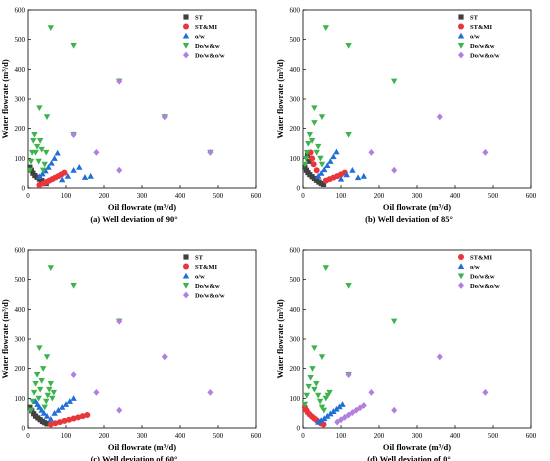 This screenshot has width=550, height=461. Describe the element at coordinates (134, 457) in the screenshot. I see `panel-caption: (c) Well deviation of 60°` at that location.